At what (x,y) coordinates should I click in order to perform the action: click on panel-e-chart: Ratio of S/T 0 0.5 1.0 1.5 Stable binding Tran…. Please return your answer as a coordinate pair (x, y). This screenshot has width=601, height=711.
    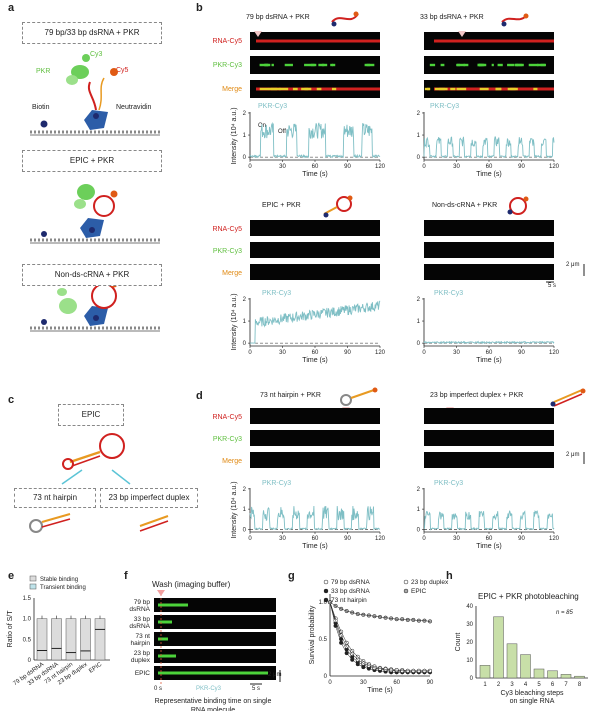
    Looking at the image, I should click on (58, 631).